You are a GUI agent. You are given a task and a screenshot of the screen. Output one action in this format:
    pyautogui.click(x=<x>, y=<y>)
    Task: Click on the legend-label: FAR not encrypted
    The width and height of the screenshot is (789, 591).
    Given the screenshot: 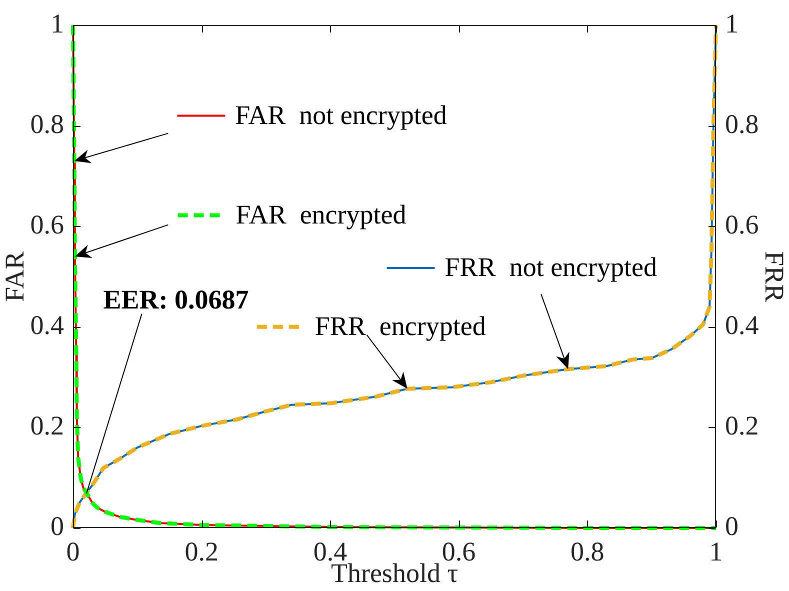 What is the action you would take?
    pyautogui.click(x=341, y=115)
    